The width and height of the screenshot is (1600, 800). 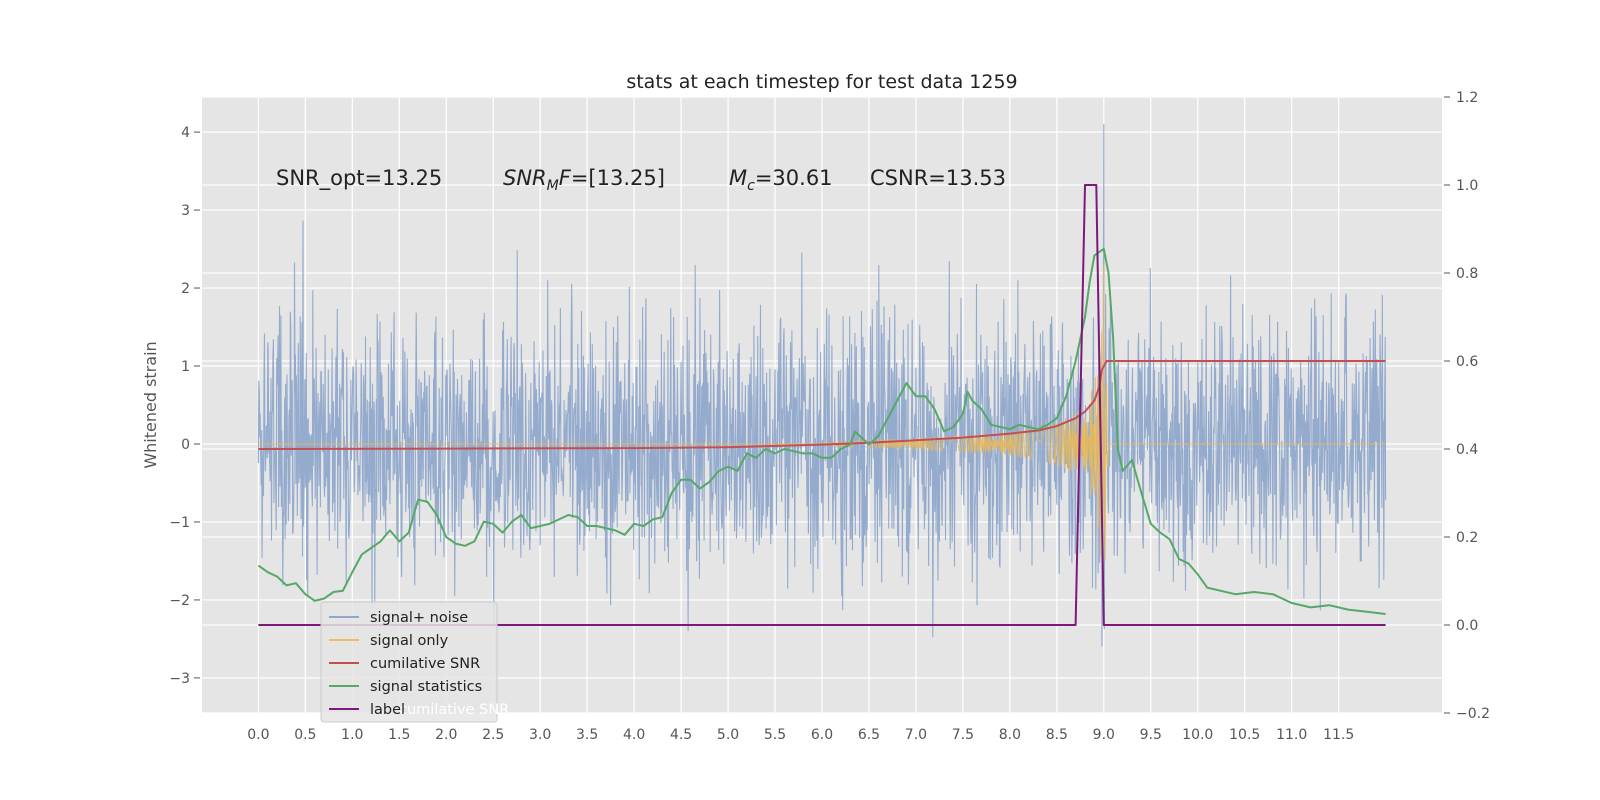 I want to click on x-tick-label: 1.5, so click(x=399, y=735).